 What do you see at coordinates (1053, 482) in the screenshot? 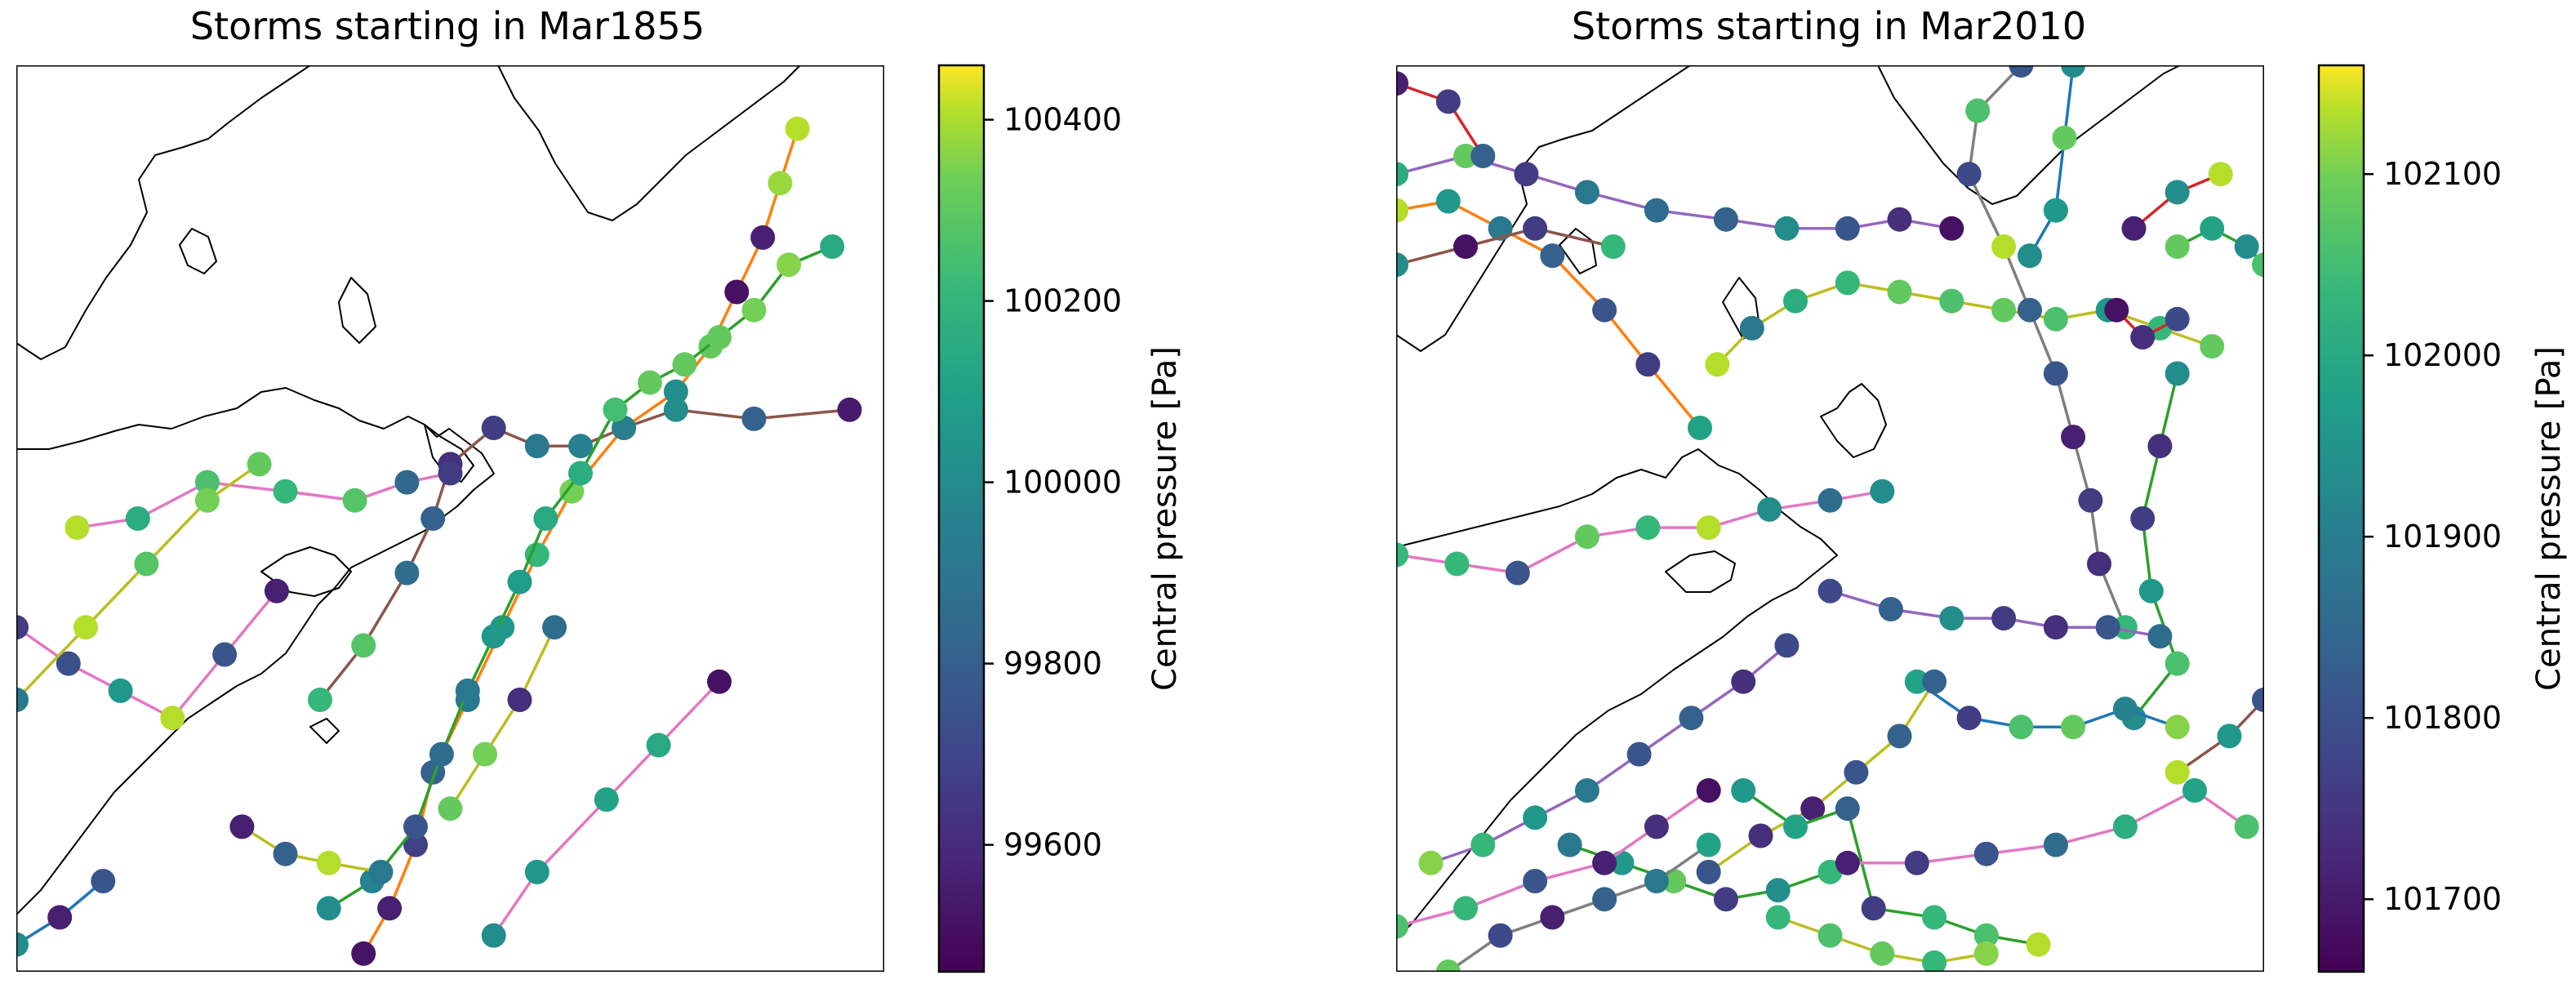
I see `colorbar-ticks: 99600 99800 100000 100200 100400` at bounding box center [1053, 482].